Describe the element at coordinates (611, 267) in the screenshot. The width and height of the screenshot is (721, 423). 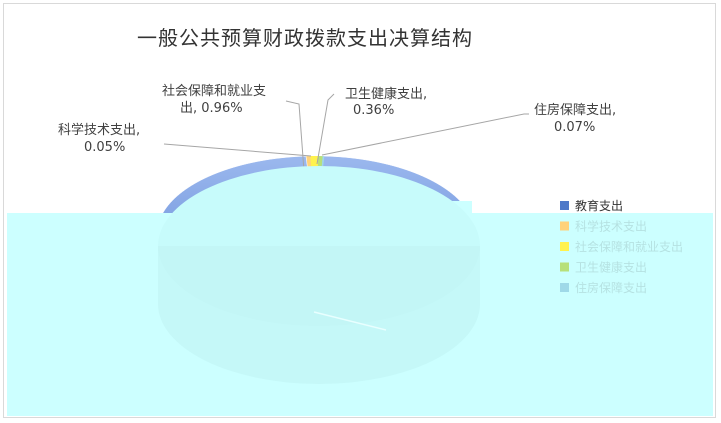
I see `legend-label-3: 卫生健康支出` at that location.